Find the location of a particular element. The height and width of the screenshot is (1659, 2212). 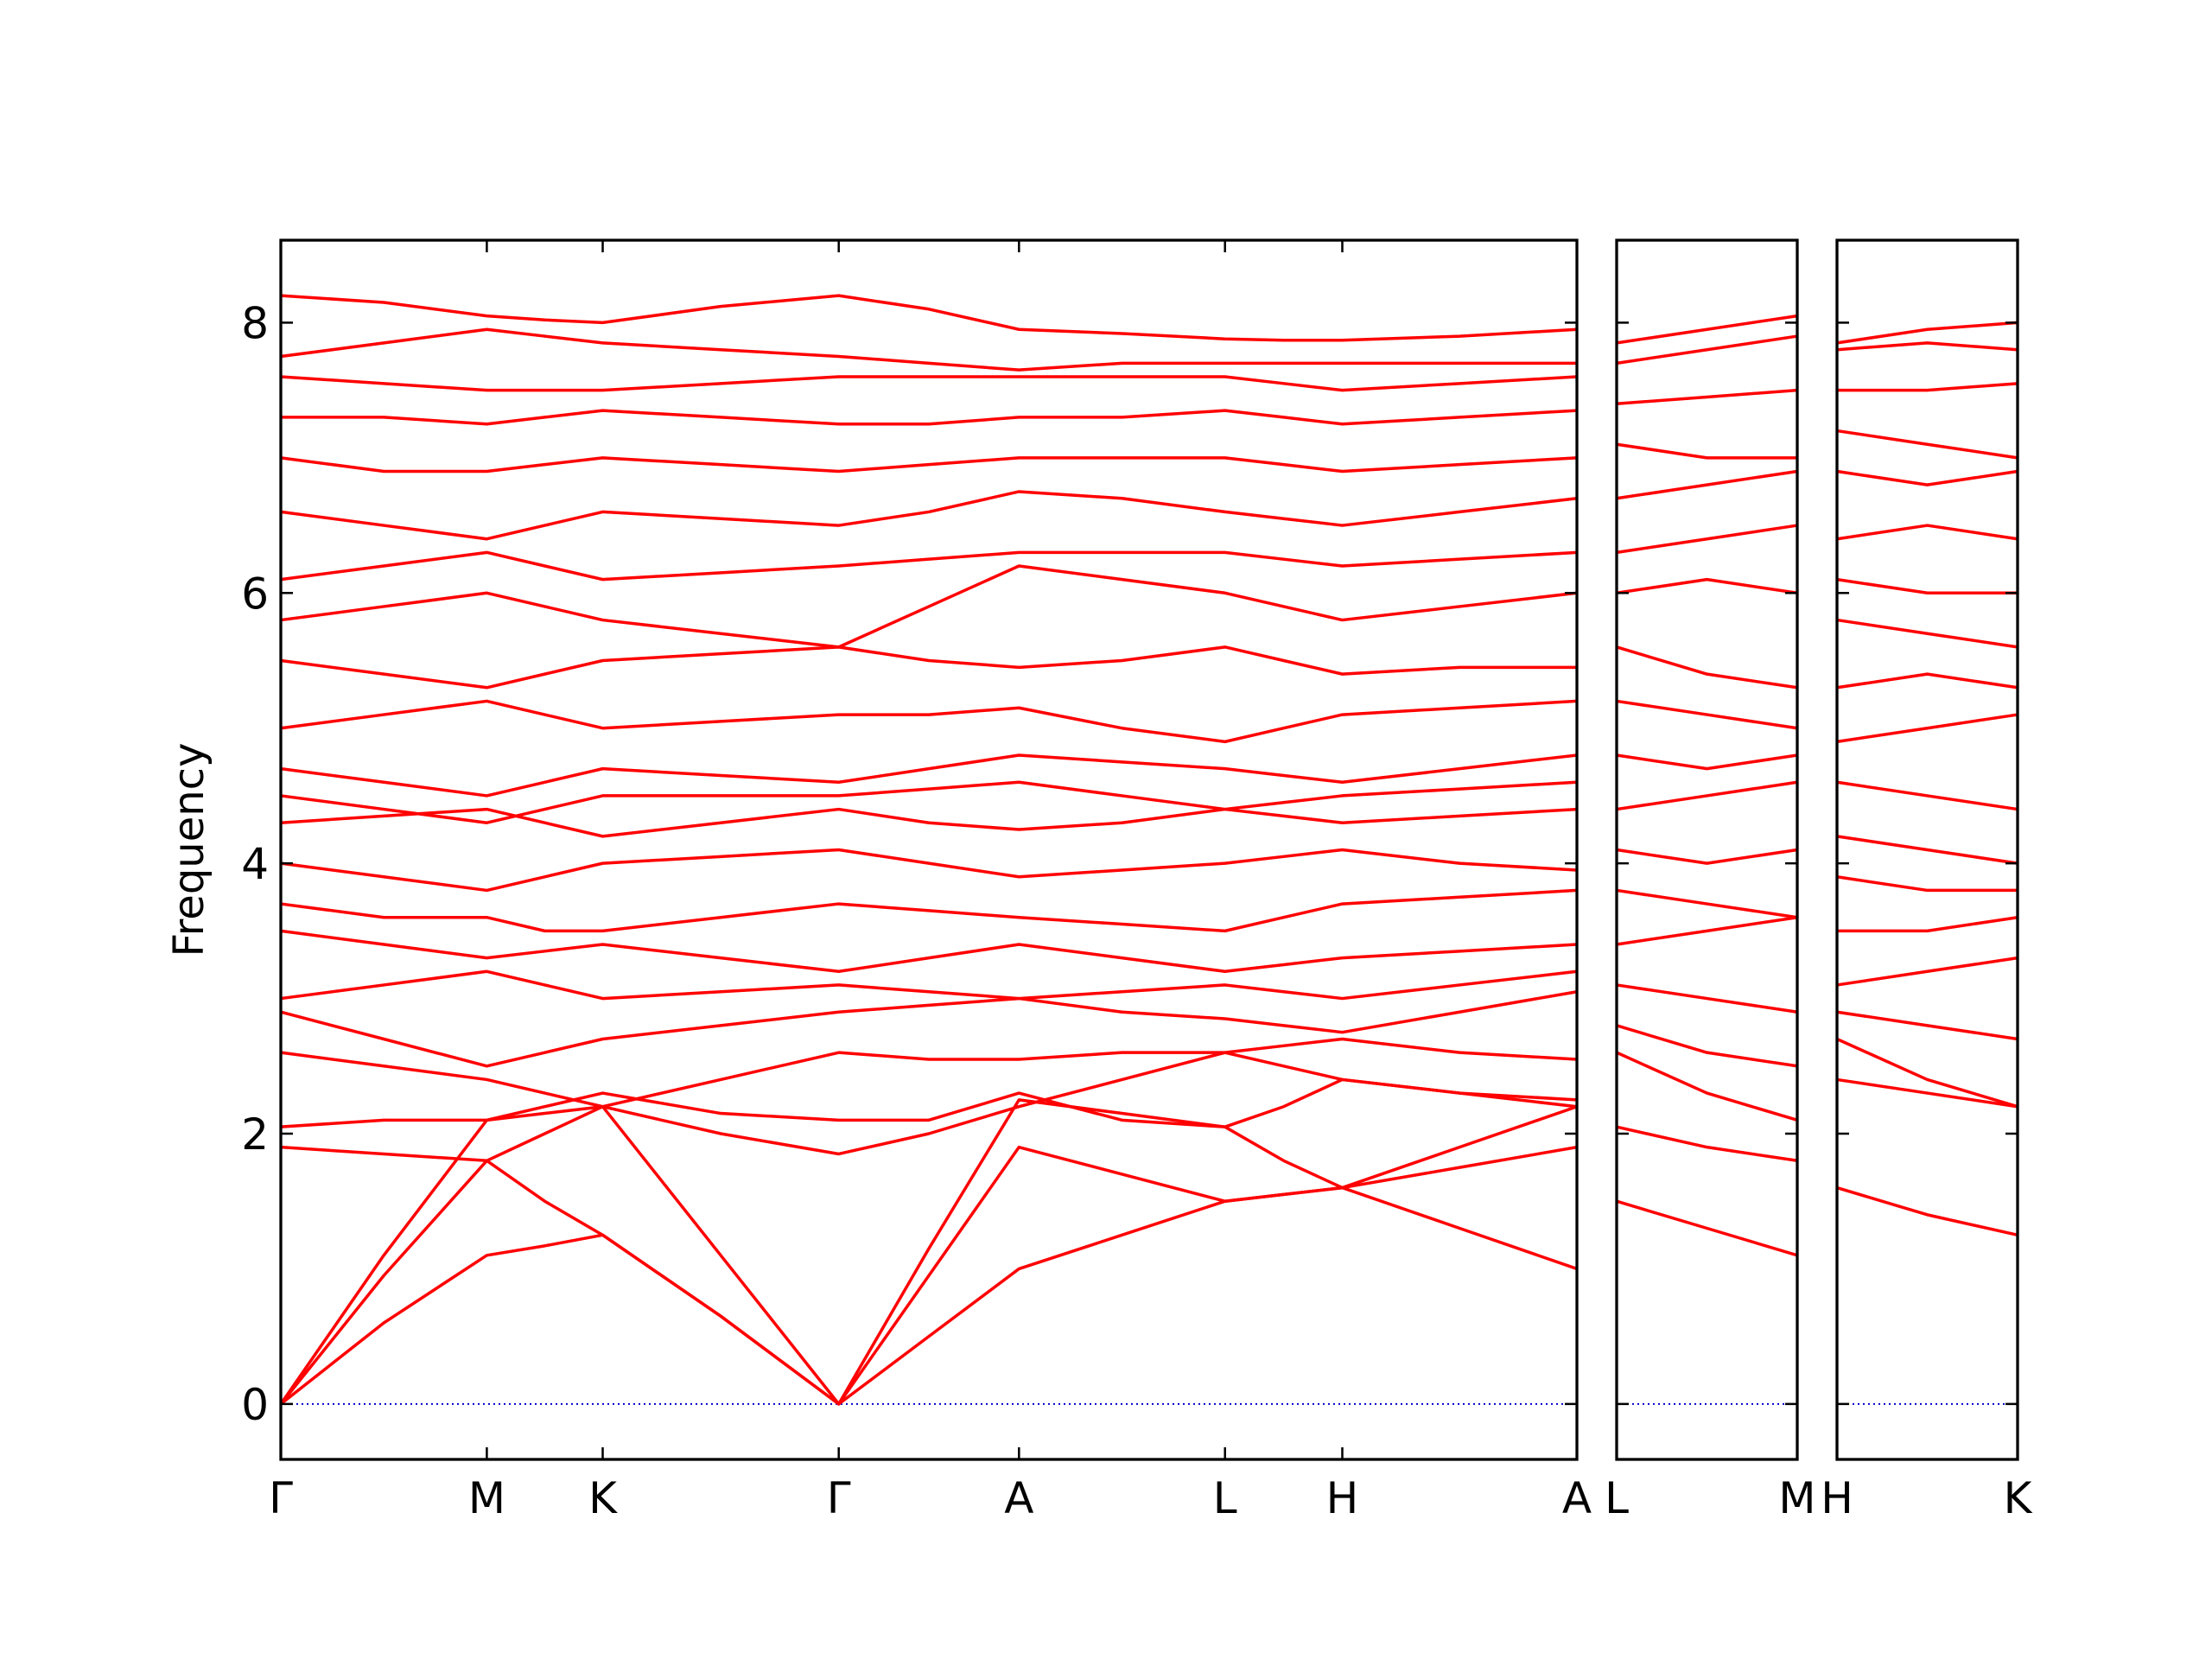

y-tick-label: 8 is located at coordinates (255, 323).